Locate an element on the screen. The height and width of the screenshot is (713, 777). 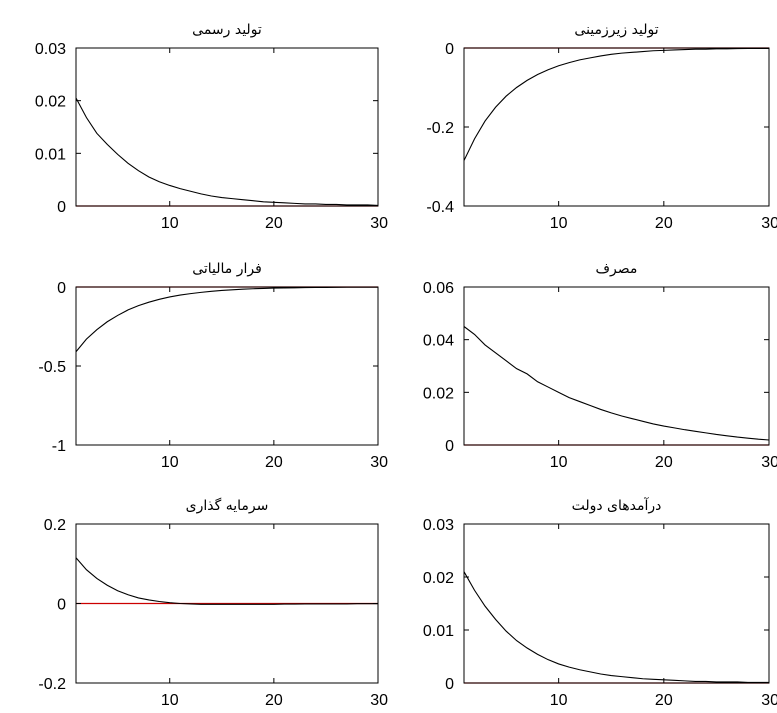
y-tick-label-5-1: 0.01 is located at coordinates (438, 631).